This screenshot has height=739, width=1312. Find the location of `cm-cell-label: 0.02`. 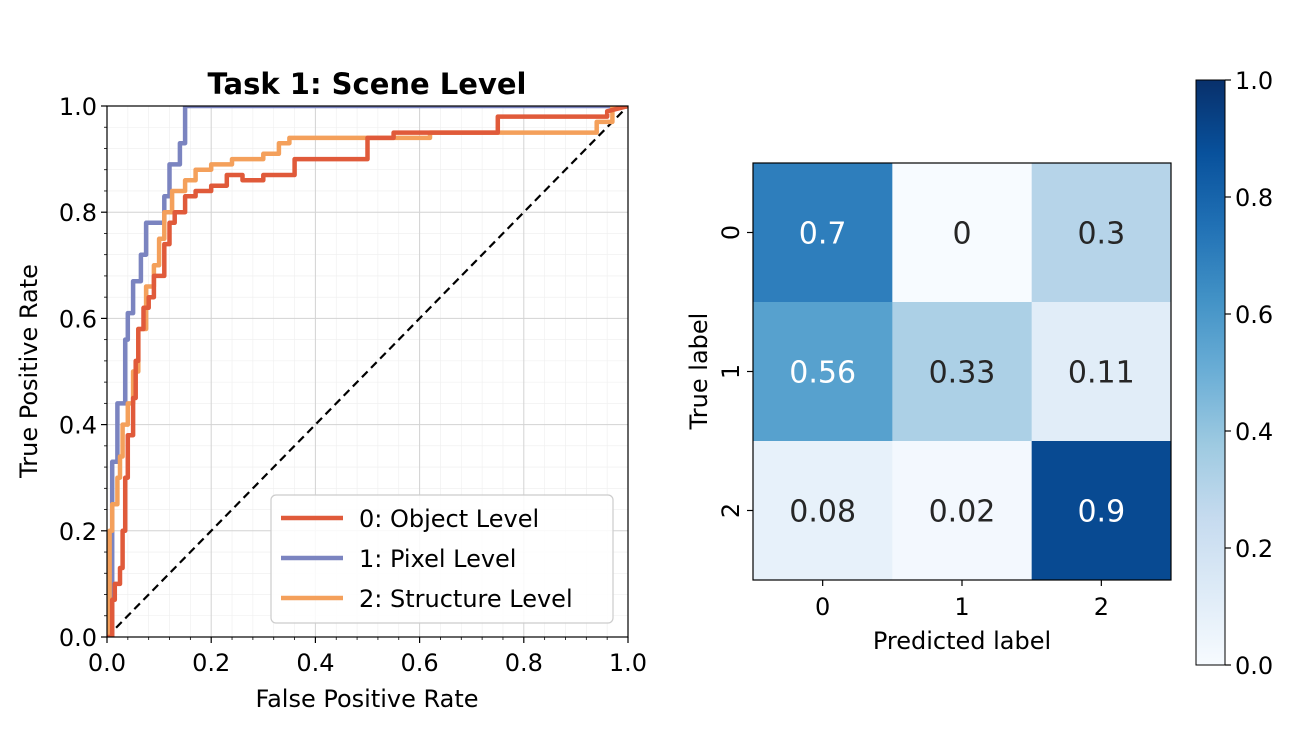

cm-cell-label: 0.02 is located at coordinates (962, 512).